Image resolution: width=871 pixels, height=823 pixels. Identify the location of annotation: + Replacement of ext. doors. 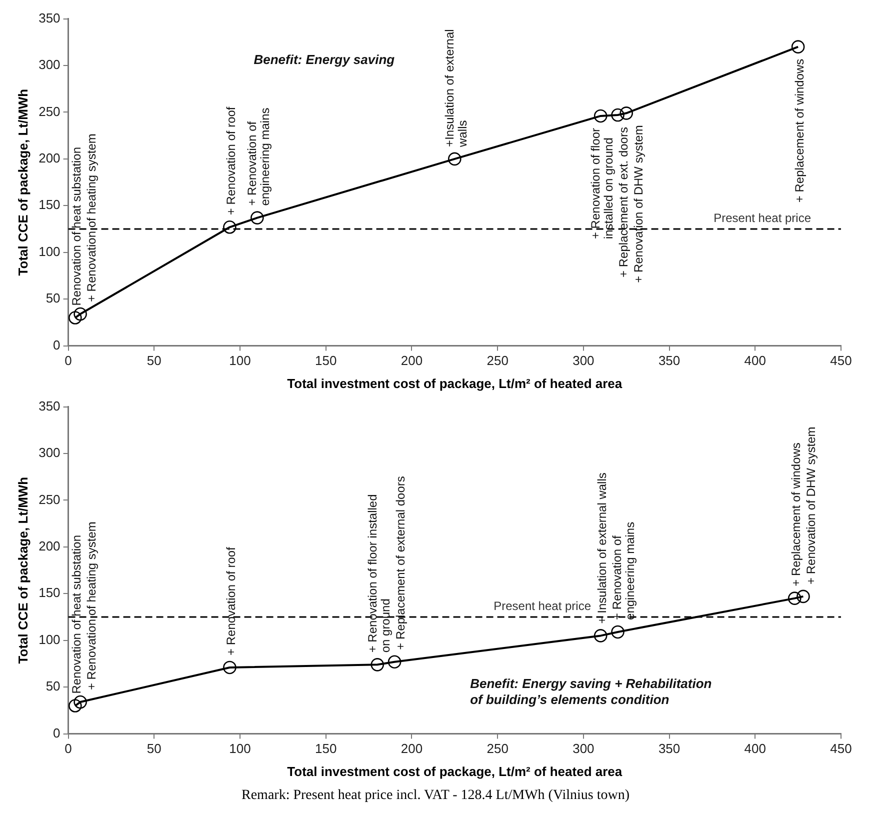
(623, 202).